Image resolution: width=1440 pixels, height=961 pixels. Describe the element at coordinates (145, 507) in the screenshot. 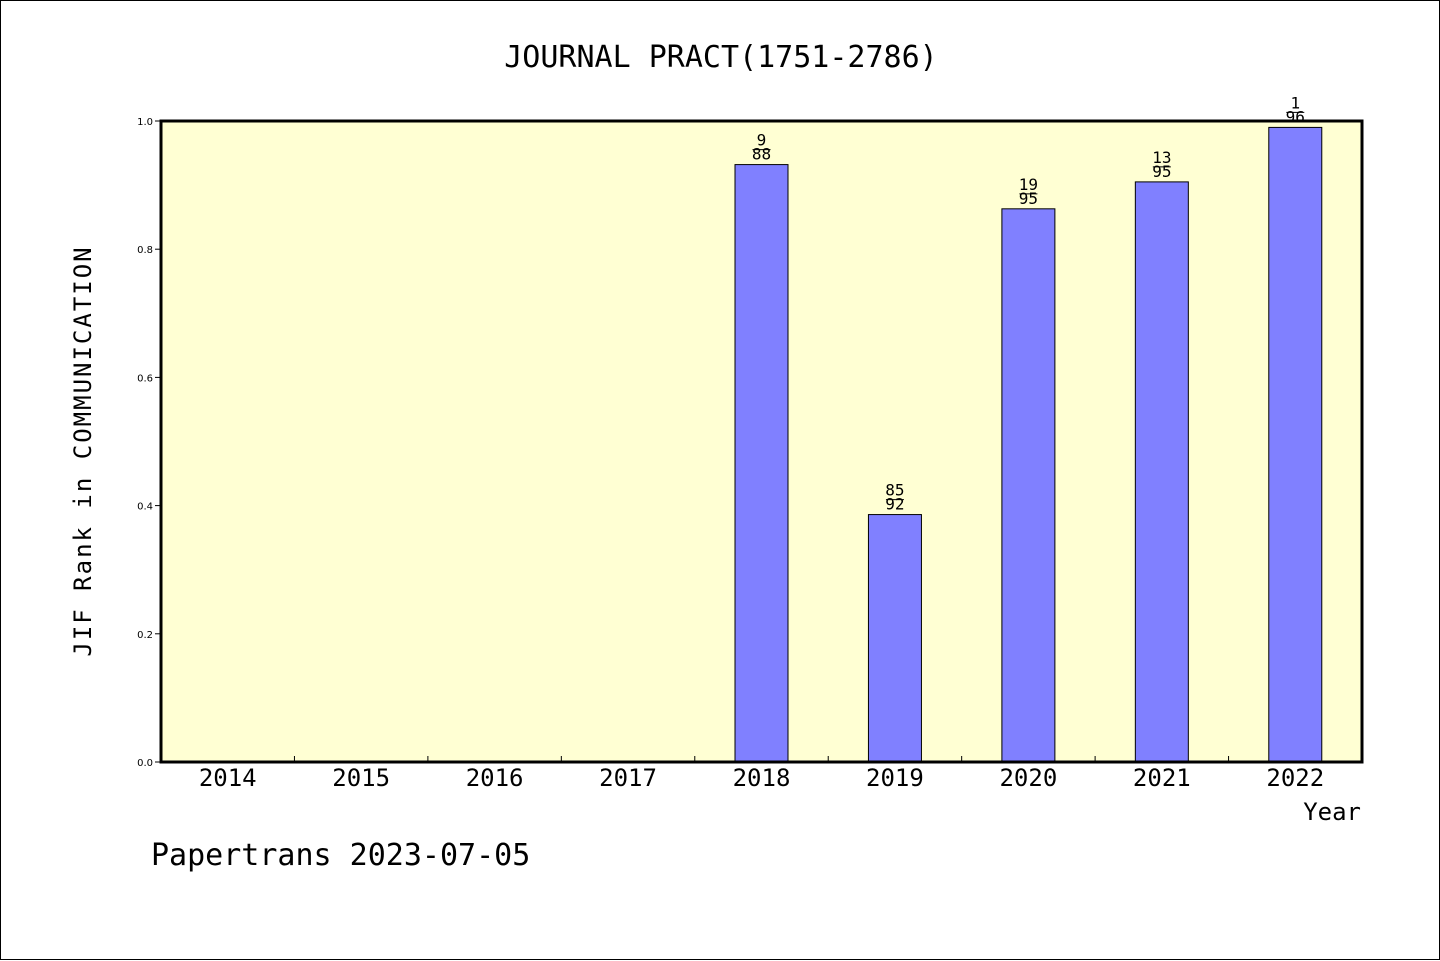

I see `y-tick-label-0.4: 0.4` at that location.